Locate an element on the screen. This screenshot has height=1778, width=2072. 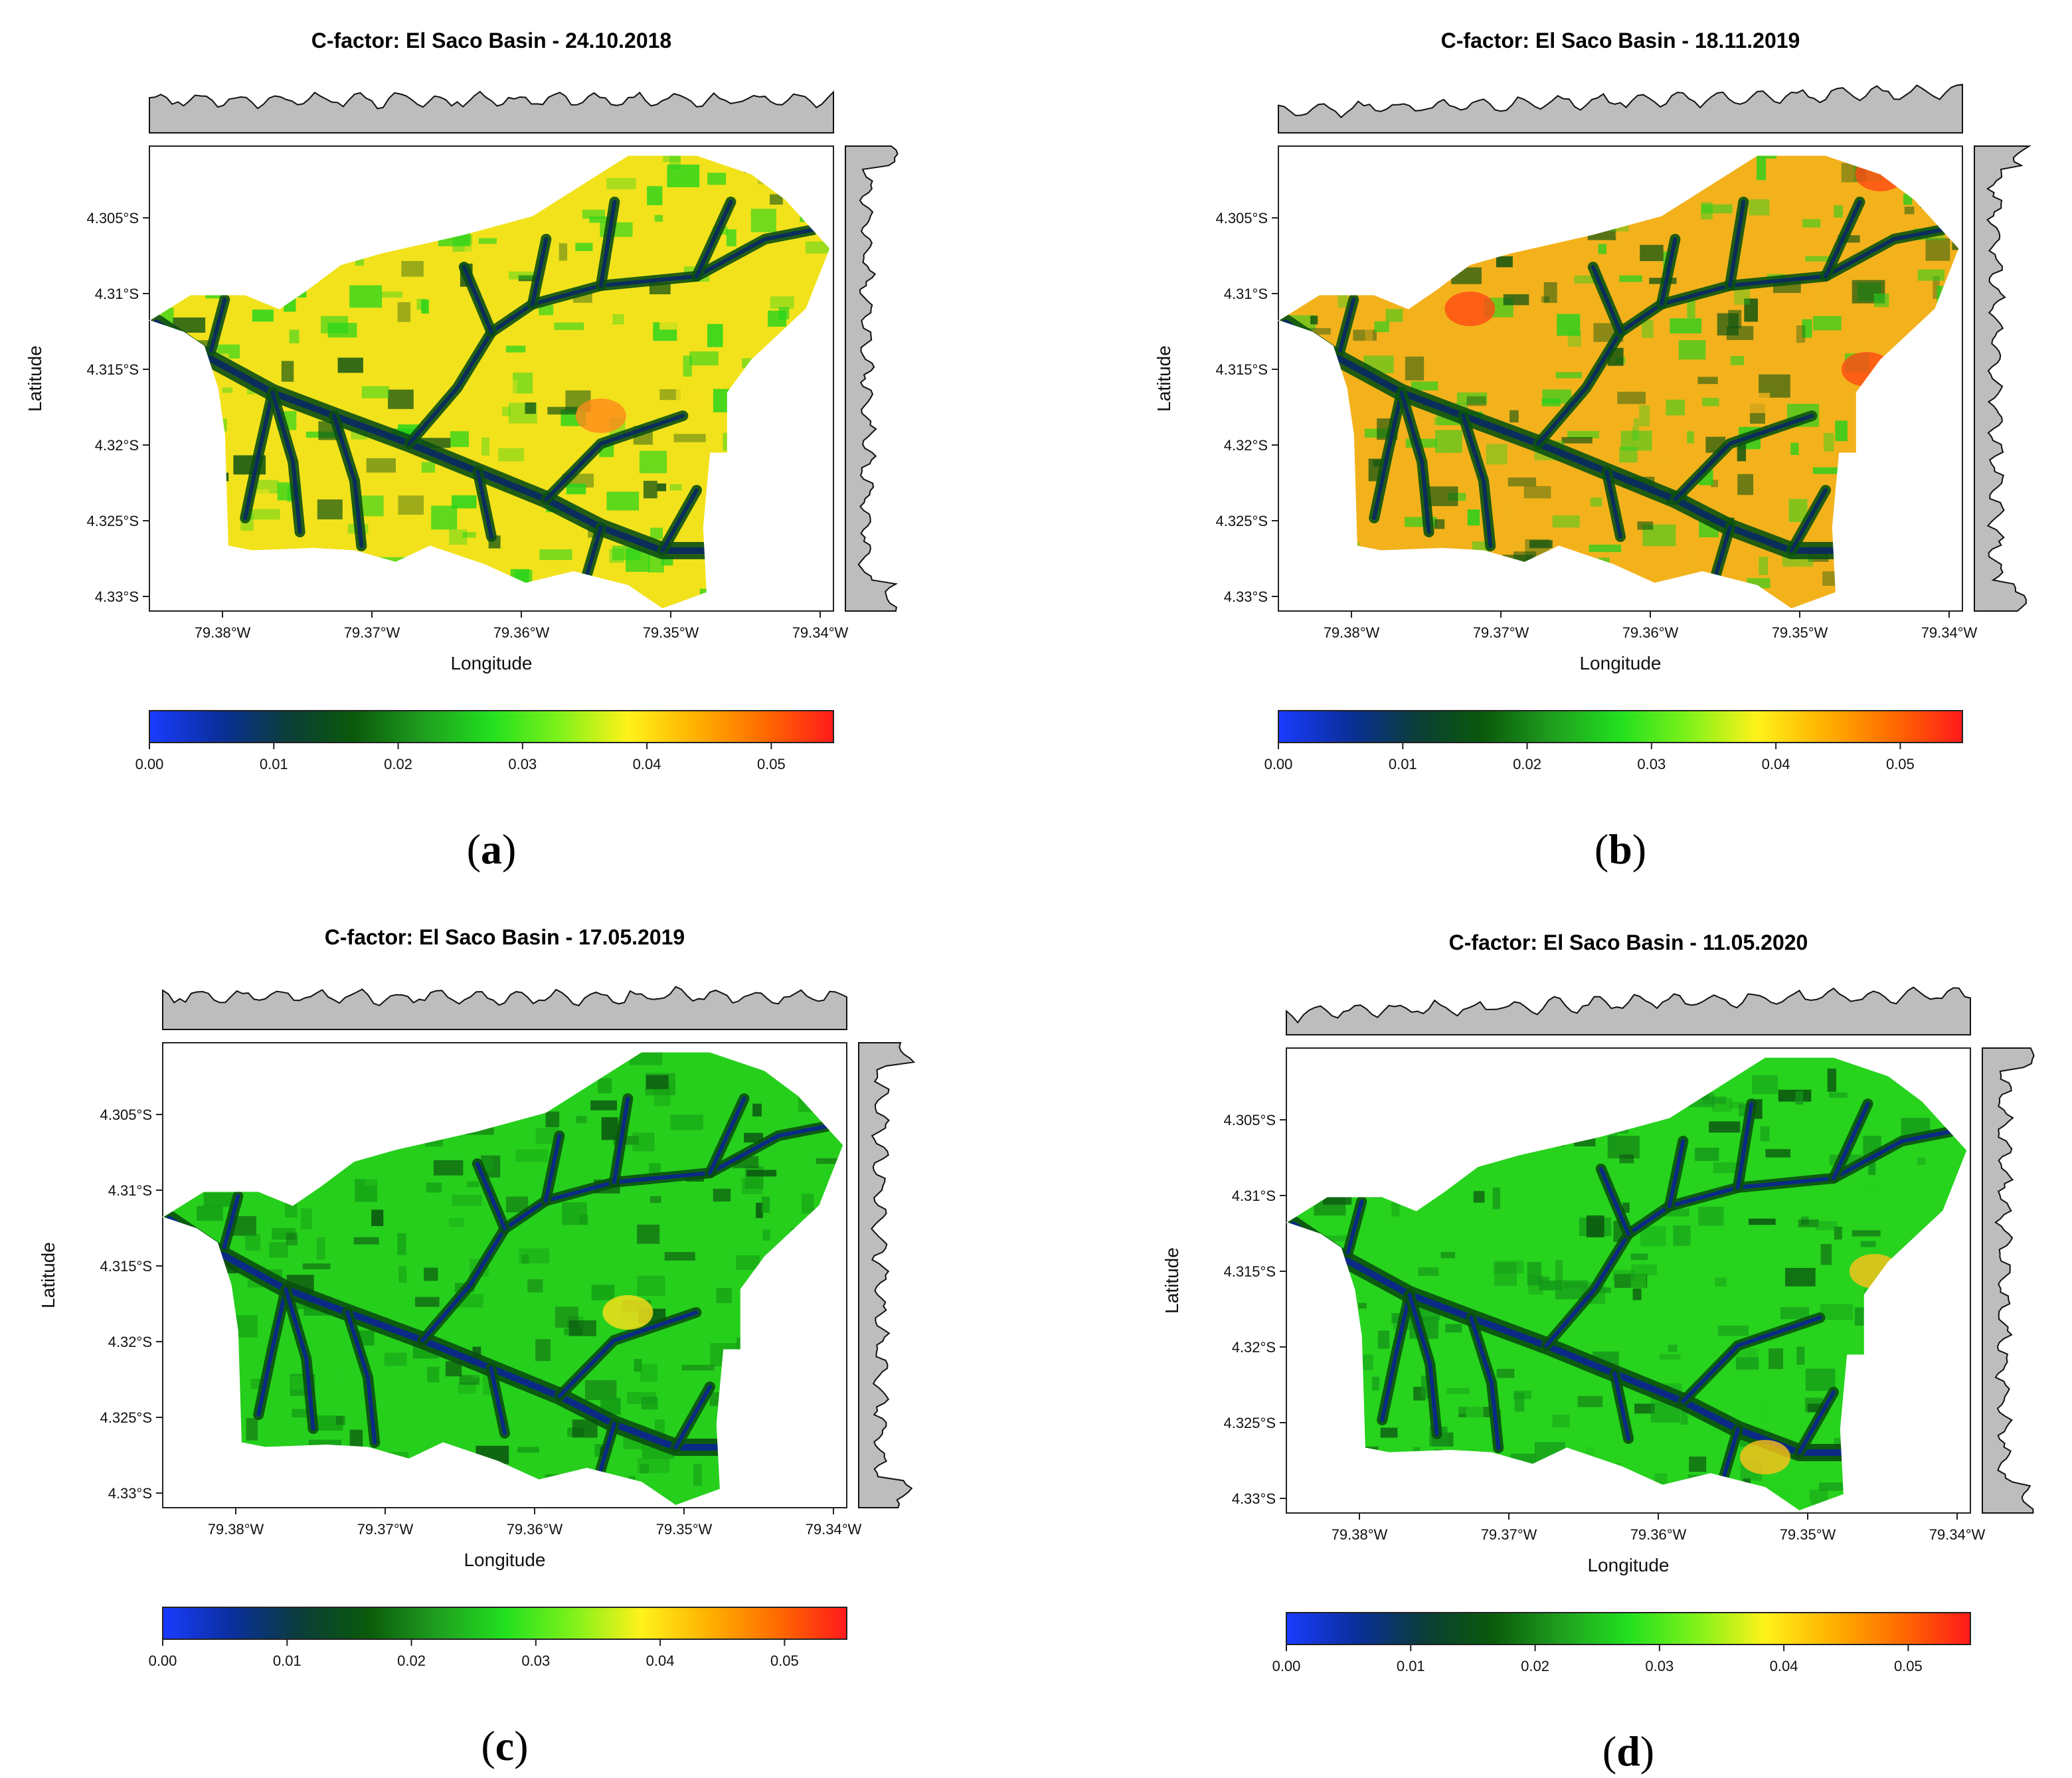
x-tick-label: 79.37°W is located at coordinates (1501, 632).